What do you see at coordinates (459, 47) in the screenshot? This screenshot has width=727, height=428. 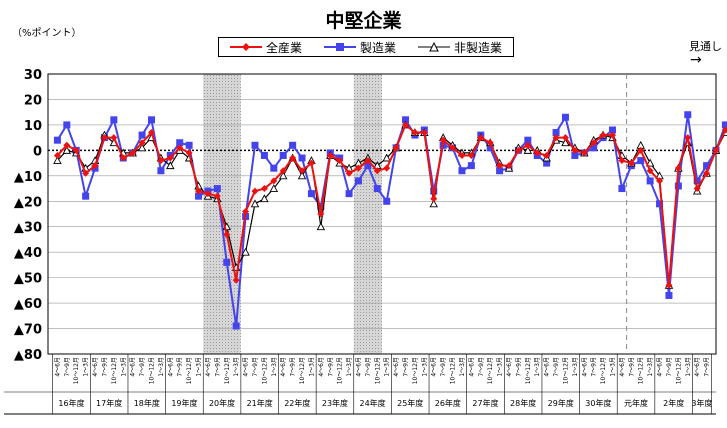 I see `legend-item-non-manufacturing: 非製造業` at bounding box center [459, 47].